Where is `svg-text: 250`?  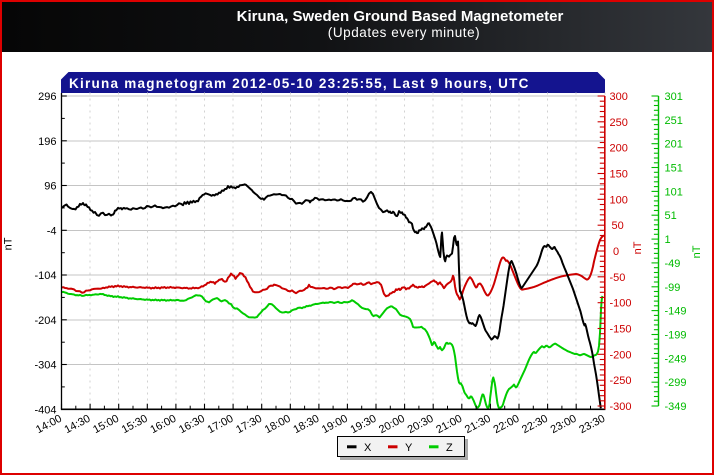 svg-text: 250 is located at coordinates (619, 123).